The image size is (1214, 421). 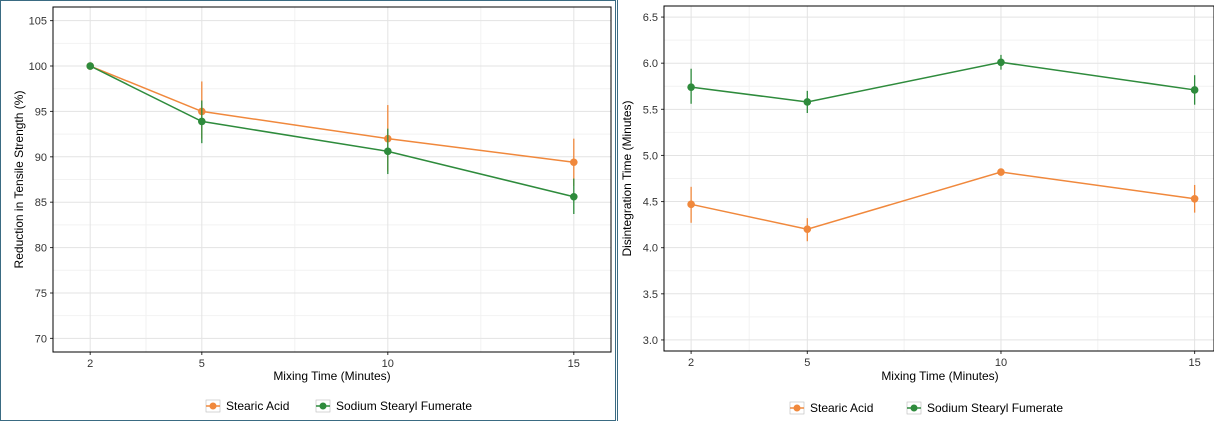 What do you see at coordinates (41, 203) in the screenshot?
I see `y-tick-label: 85` at bounding box center [41, 203].